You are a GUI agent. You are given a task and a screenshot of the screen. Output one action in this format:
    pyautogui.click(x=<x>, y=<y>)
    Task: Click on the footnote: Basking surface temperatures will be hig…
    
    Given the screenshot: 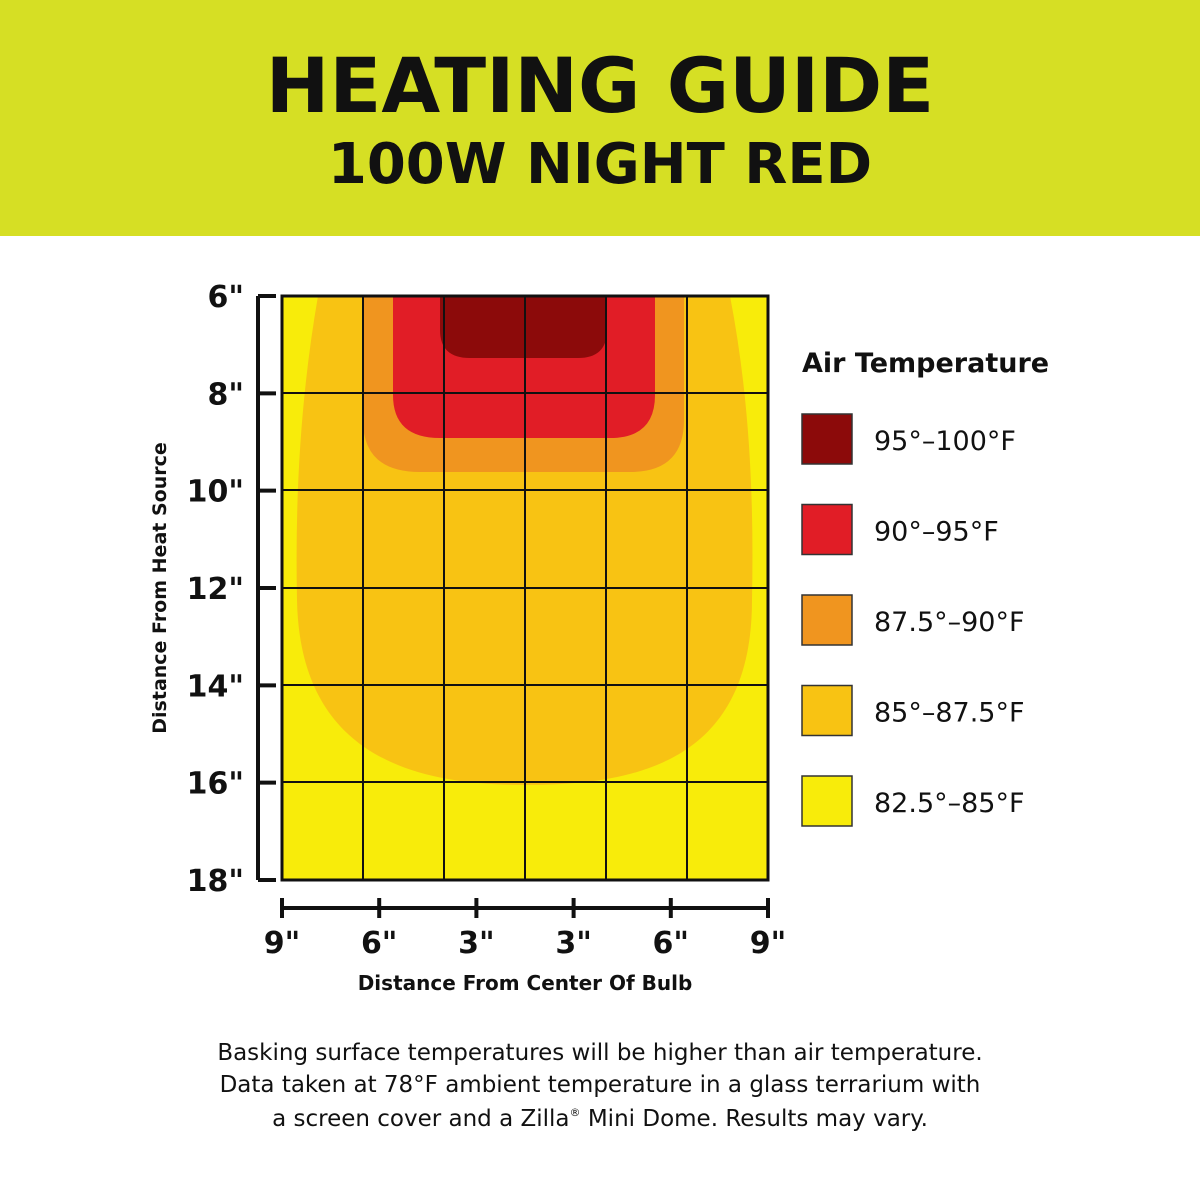 What is the action you would take?
    pyautogui.click(x=599, y=1086)
    